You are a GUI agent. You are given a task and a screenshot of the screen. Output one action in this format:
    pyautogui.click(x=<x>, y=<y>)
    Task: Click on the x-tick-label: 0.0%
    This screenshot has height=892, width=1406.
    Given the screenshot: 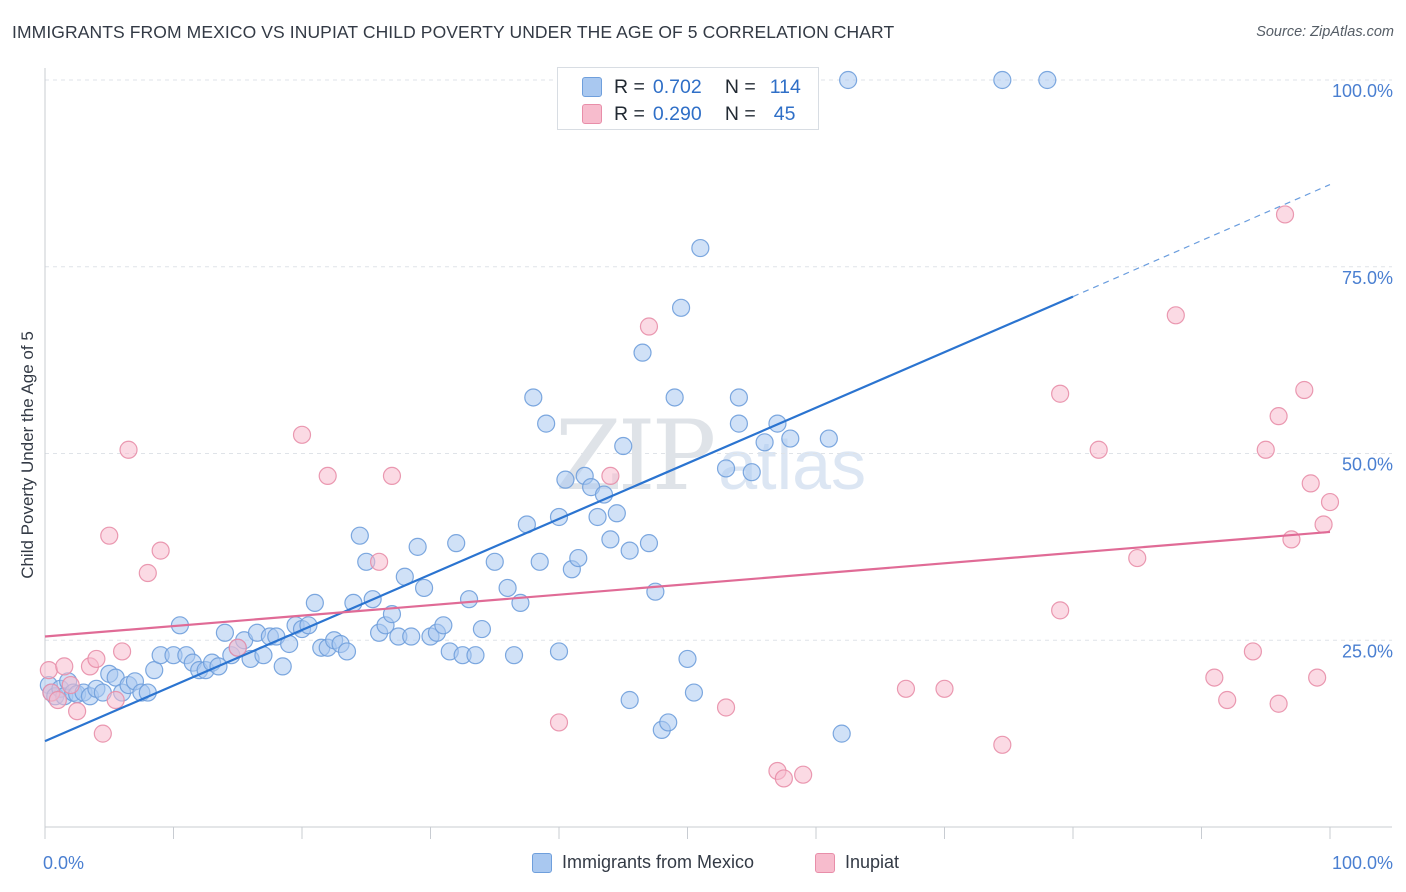 What is the action you would take?
    pyautogui.click(x=63, y=863)
    